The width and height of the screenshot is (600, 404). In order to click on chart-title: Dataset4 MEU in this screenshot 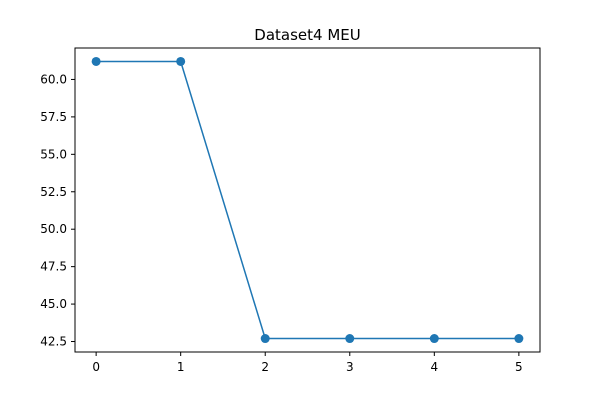, I will do `click(307, 35)`.